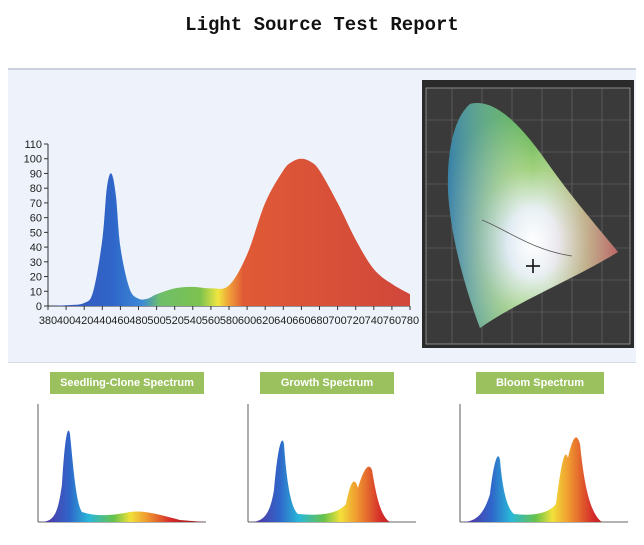 The image size is (644, 545). What do you see at coordinates (410, 321) in the screenshot?
I see `x-tick-label: 780` at bounding box center [410, 321].